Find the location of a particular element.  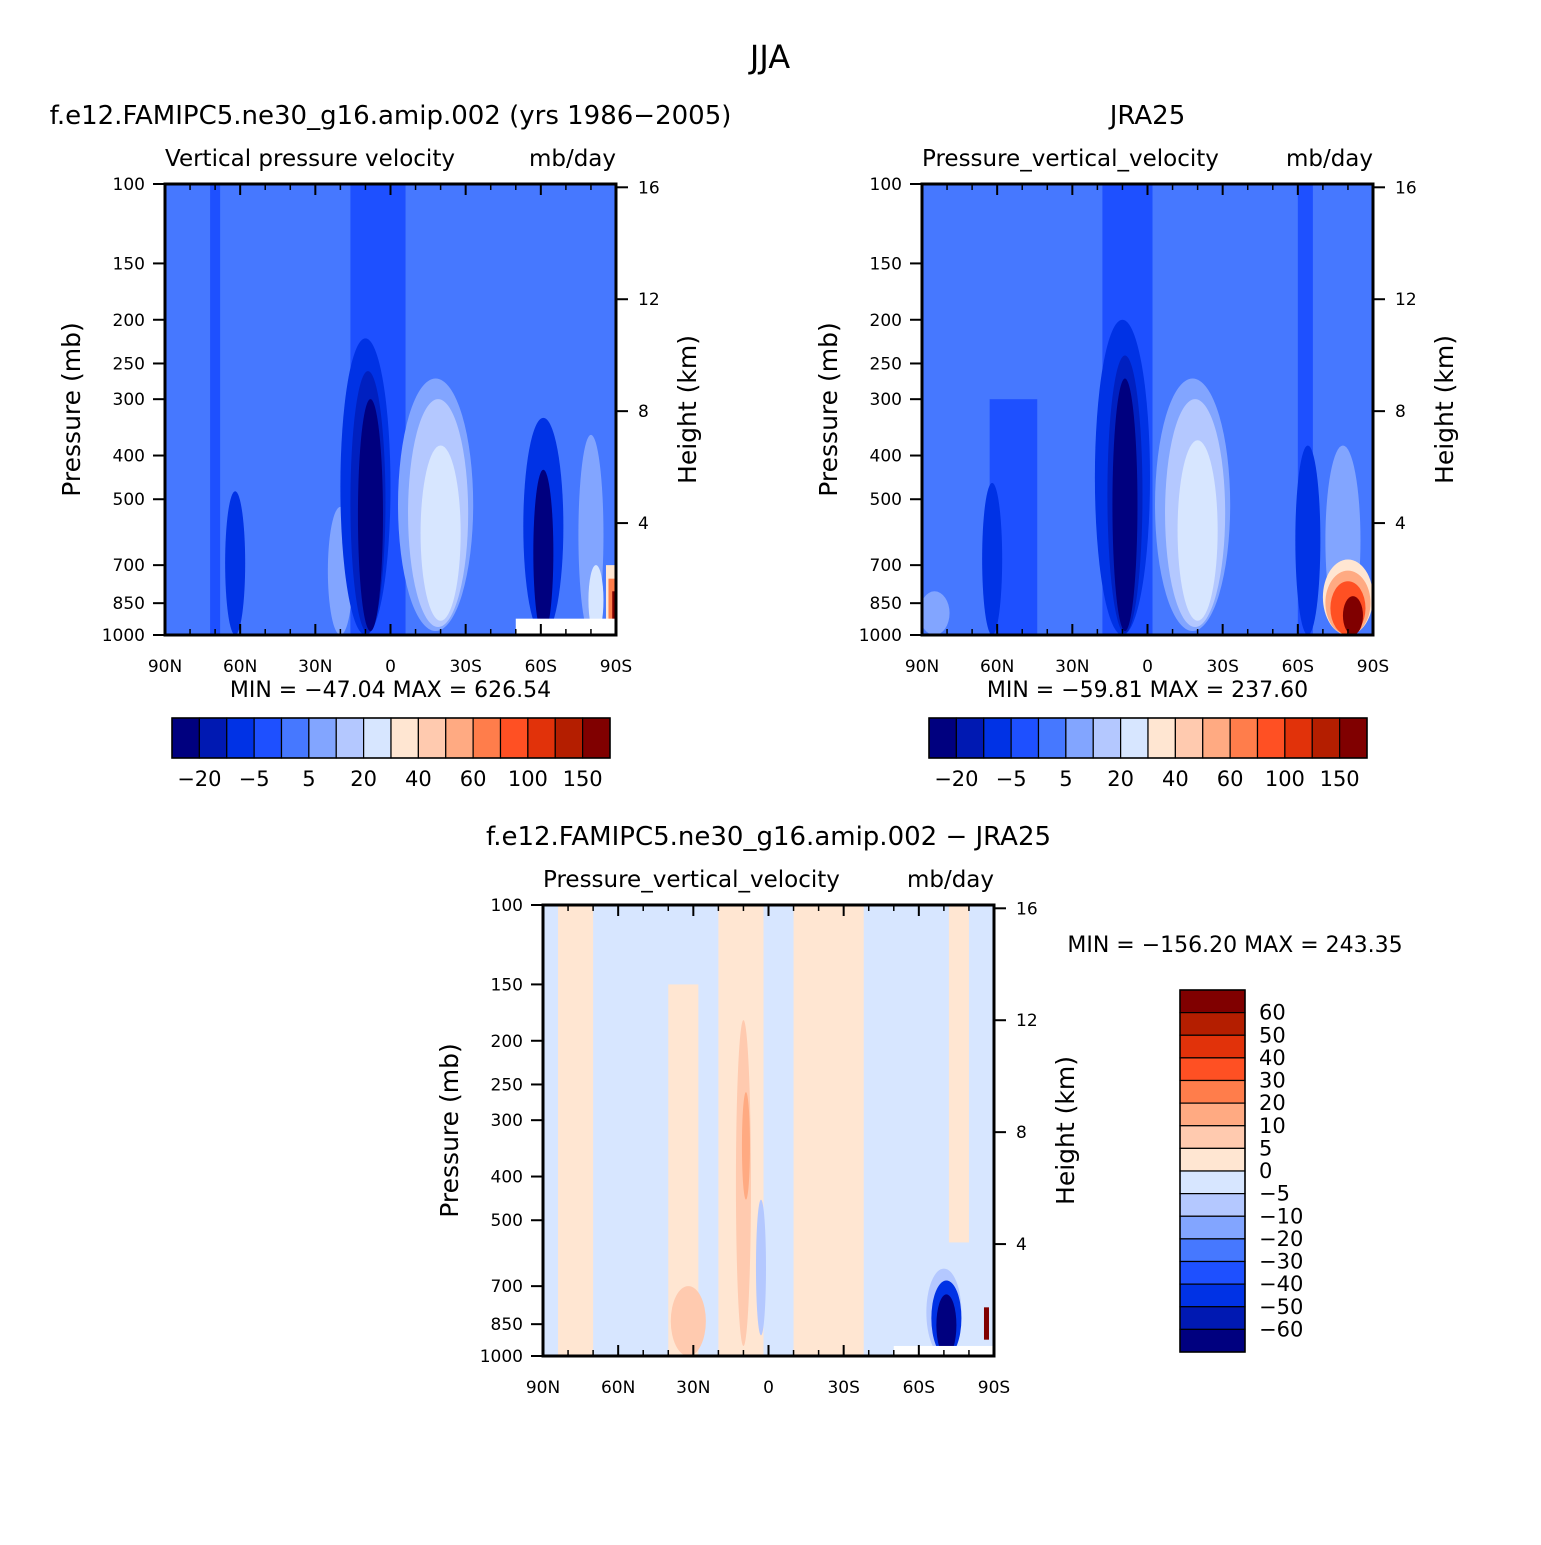

height-tick-label: 12 is located at coordinates (1406, 300).